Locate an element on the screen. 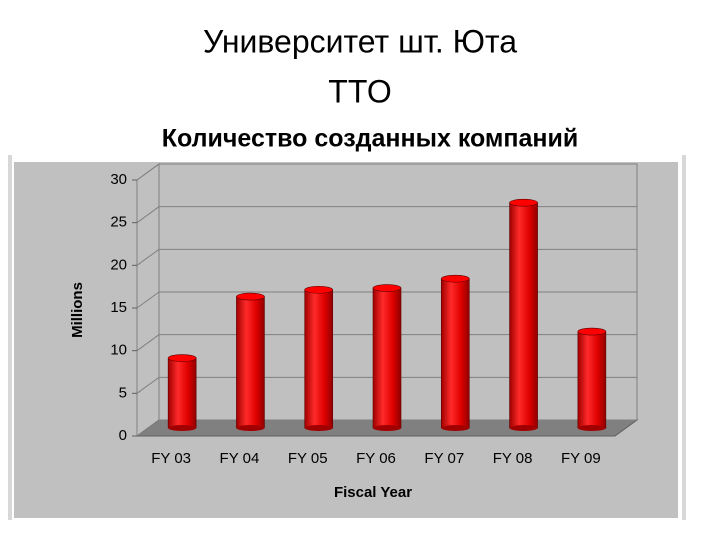 Image resolution: width=720 pixels, height=545 pixels. y-tick-label: 15 is located at coordinates (118, 307).